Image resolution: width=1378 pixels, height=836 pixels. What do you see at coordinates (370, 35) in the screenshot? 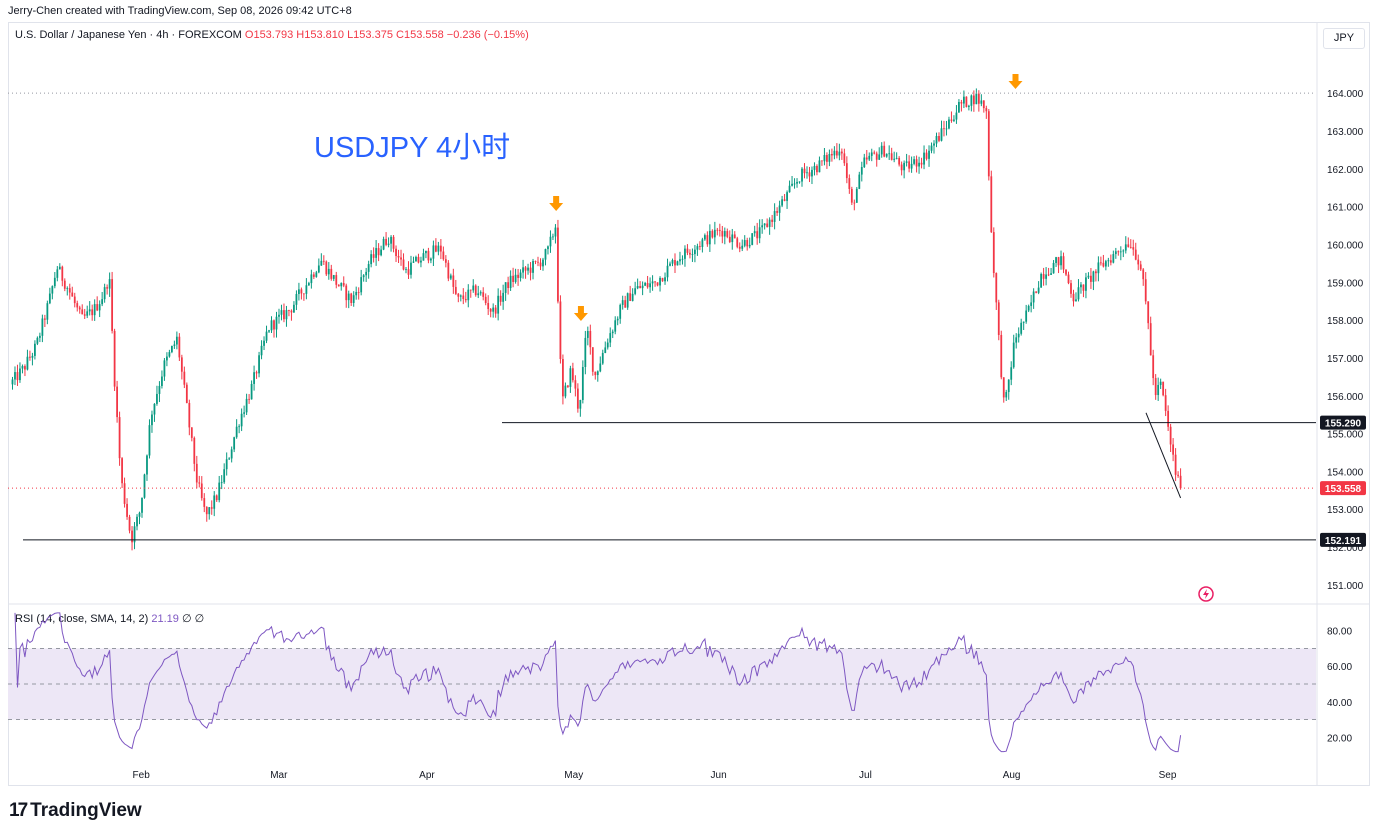
I see `ohlc-low: L153.375` at bounding box center [370, 35].